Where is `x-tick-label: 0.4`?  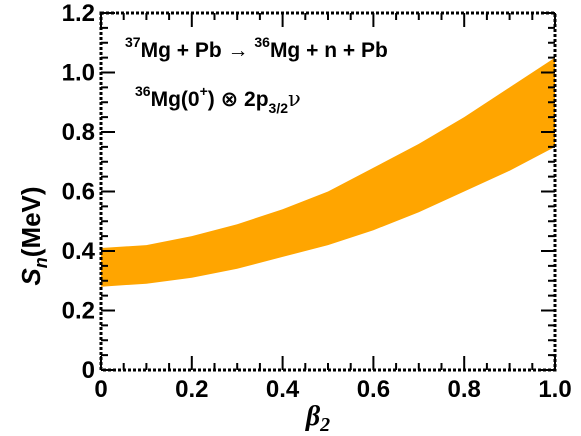 x-tick-label: 0.4 is located at coordinates (283, 389).